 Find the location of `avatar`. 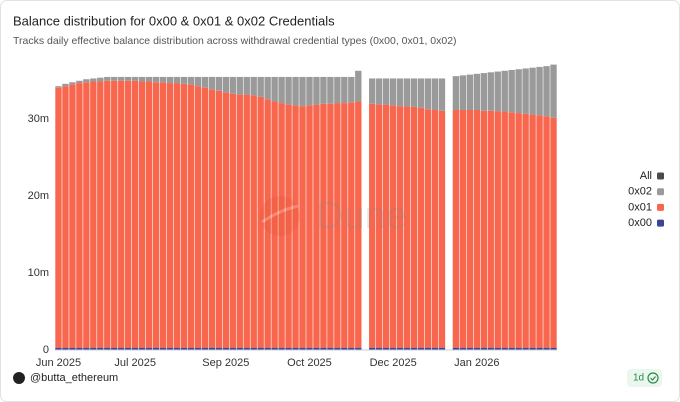

avatar is located at coordinates (19, 378).